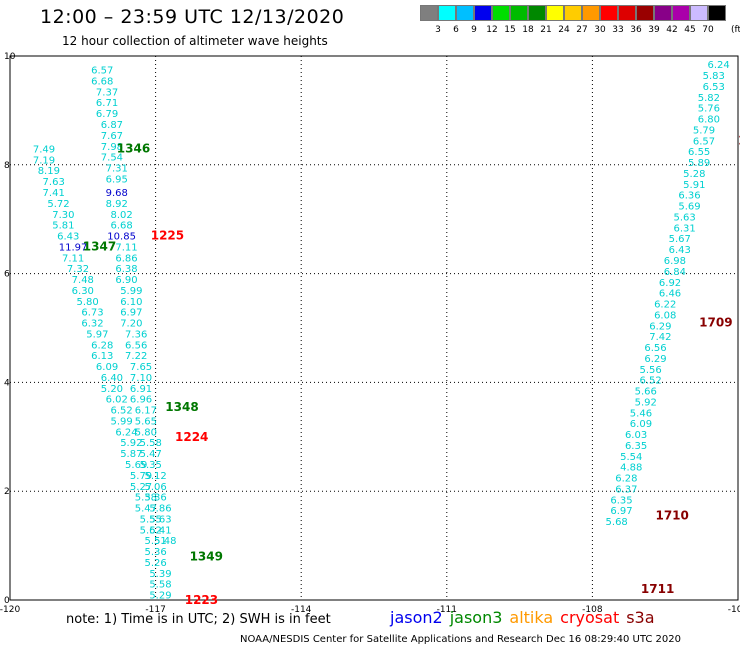 Image resolution: width=740 pixels, height=650 pixels. What do you see at coordinates (7, 275) in the screenshot?
I see `latitude-tick-label: 6` at bounding box center [7, 275].